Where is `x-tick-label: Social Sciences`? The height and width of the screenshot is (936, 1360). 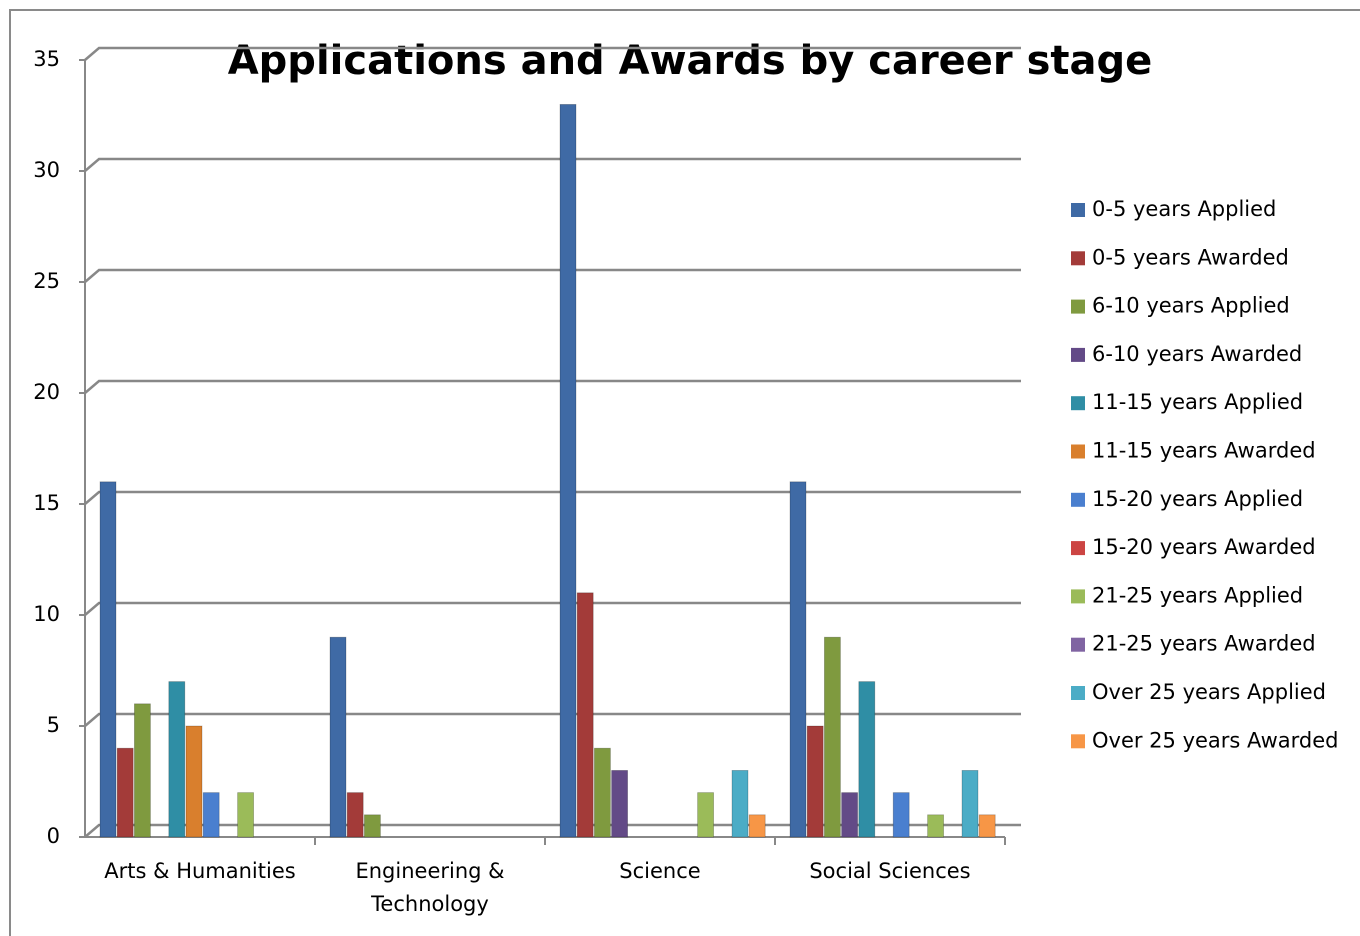
x-tick-label: Social Sciences is located at coordinates (890, 871).